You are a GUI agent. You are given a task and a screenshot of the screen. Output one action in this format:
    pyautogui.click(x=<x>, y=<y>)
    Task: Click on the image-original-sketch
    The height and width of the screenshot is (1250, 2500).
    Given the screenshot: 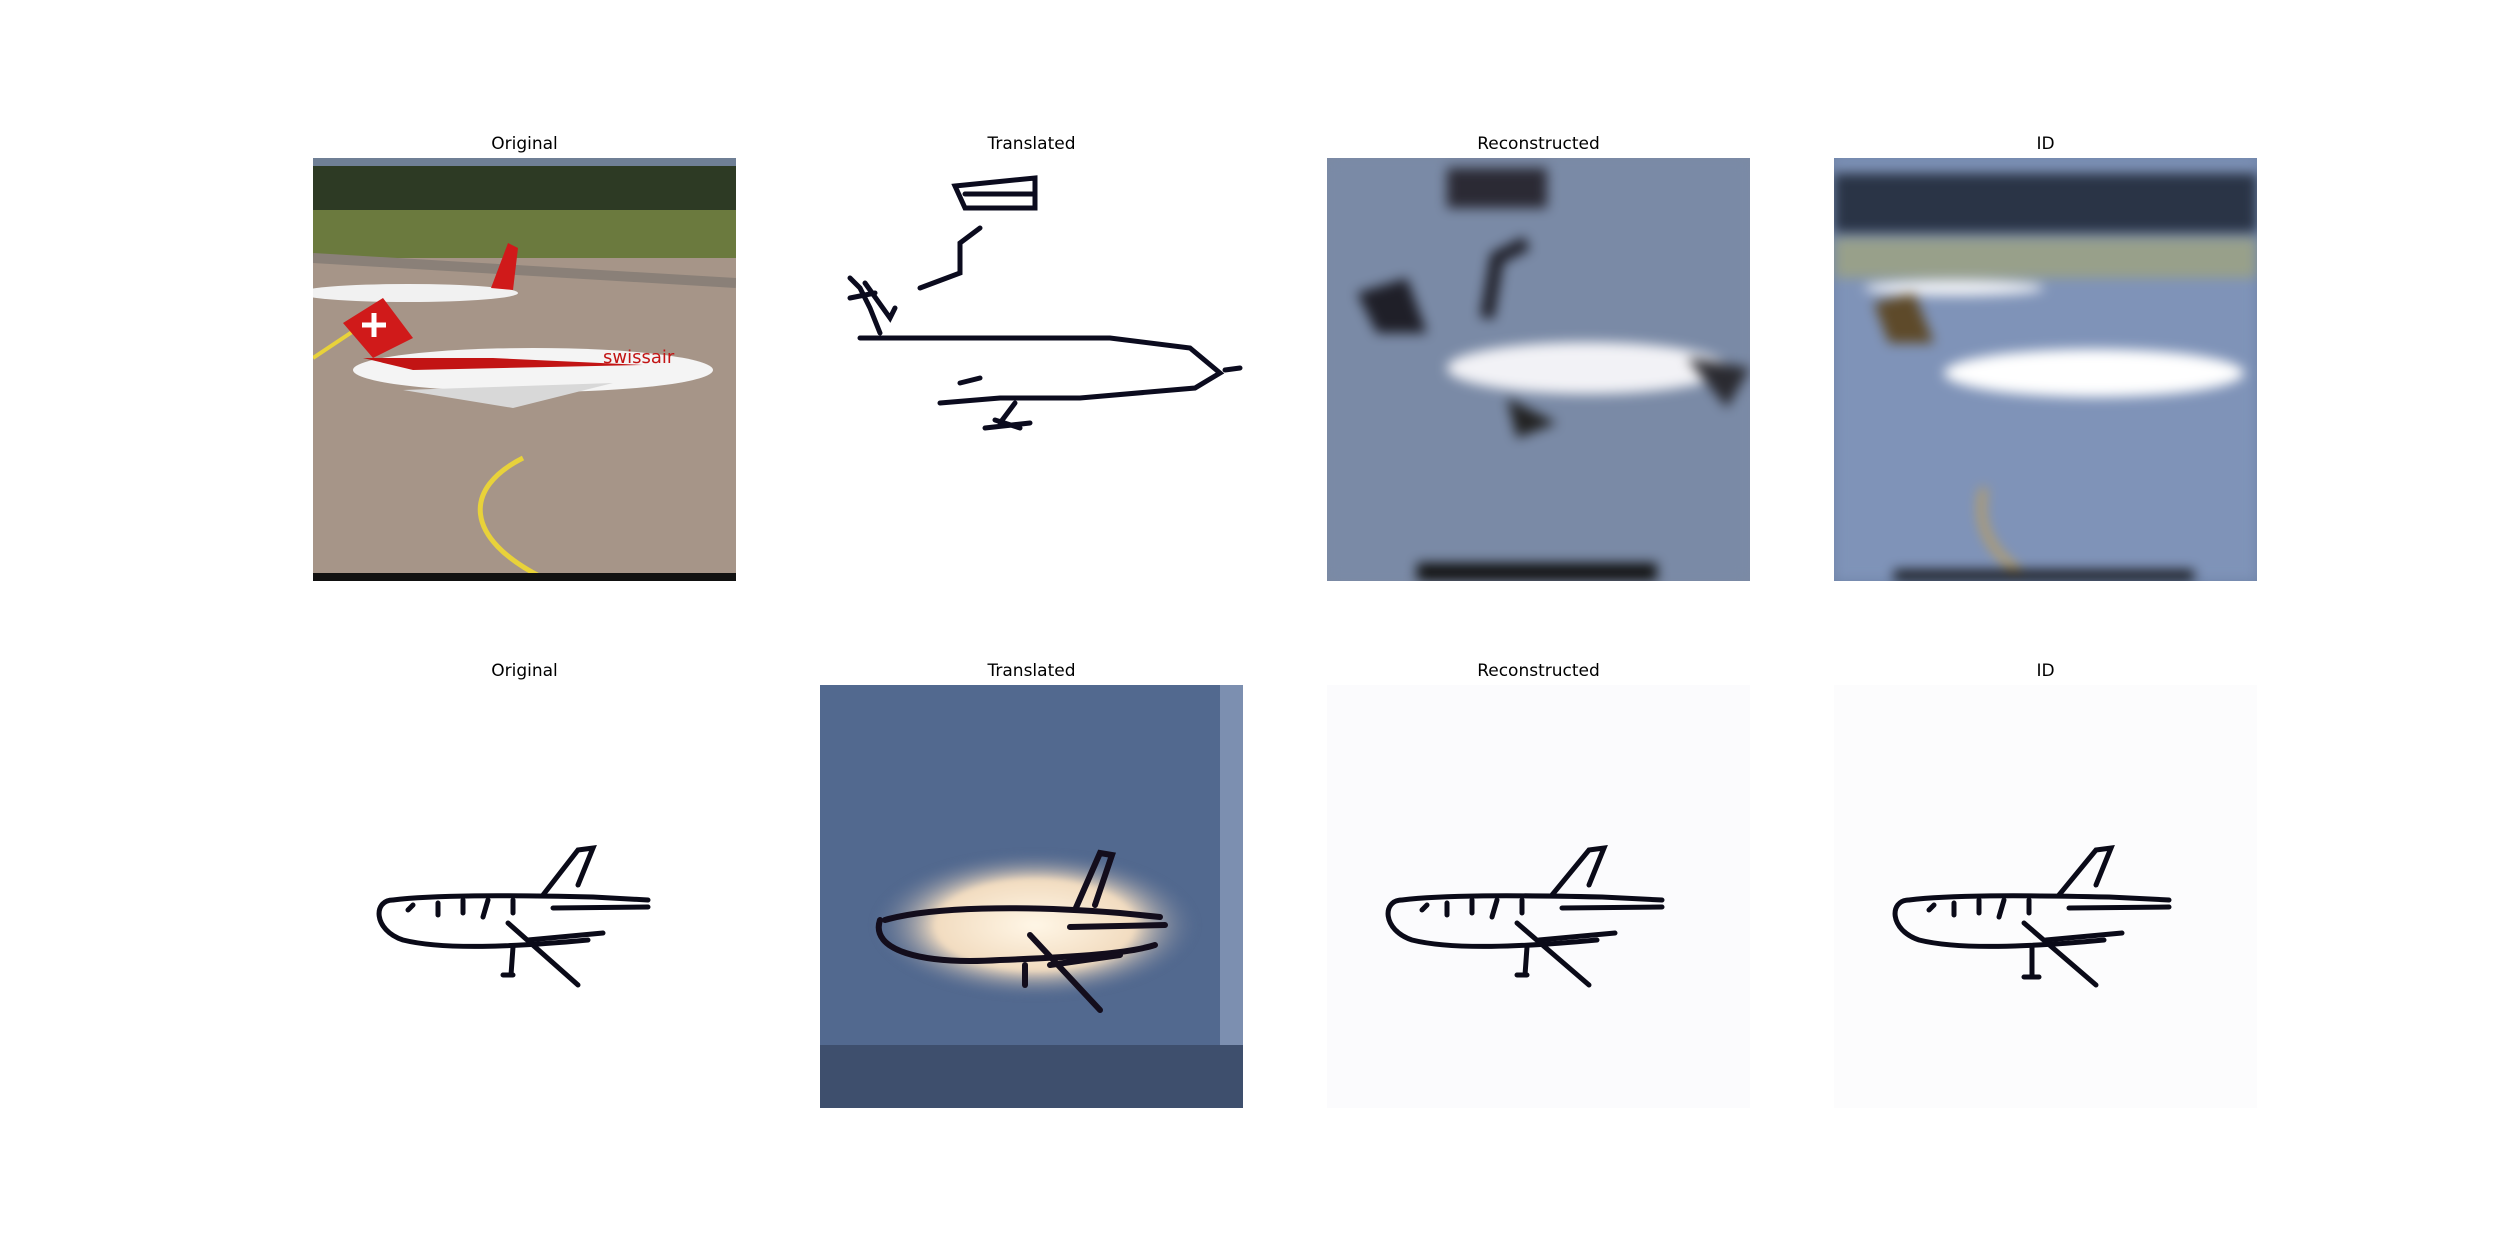 What is the action you would take?
    pyautogui.click(x=524, y=896)
    